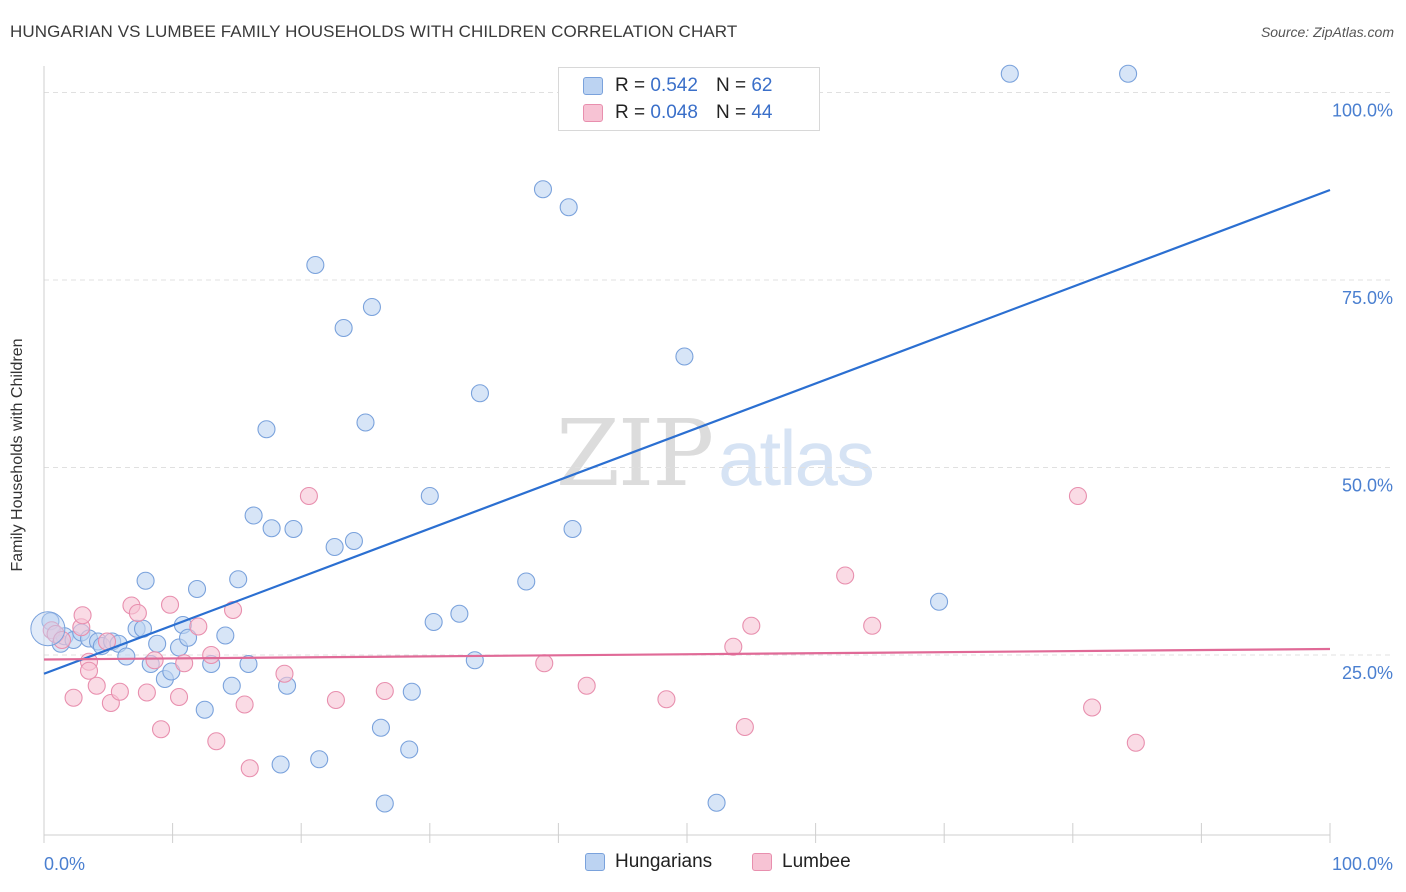 The height and width of the screenshot is (892, 1406). What do you see at coordinates (1367, 673) in the screenshot?
I see `y-tick-label: 25.0%` at bounding box center [1367, 673].